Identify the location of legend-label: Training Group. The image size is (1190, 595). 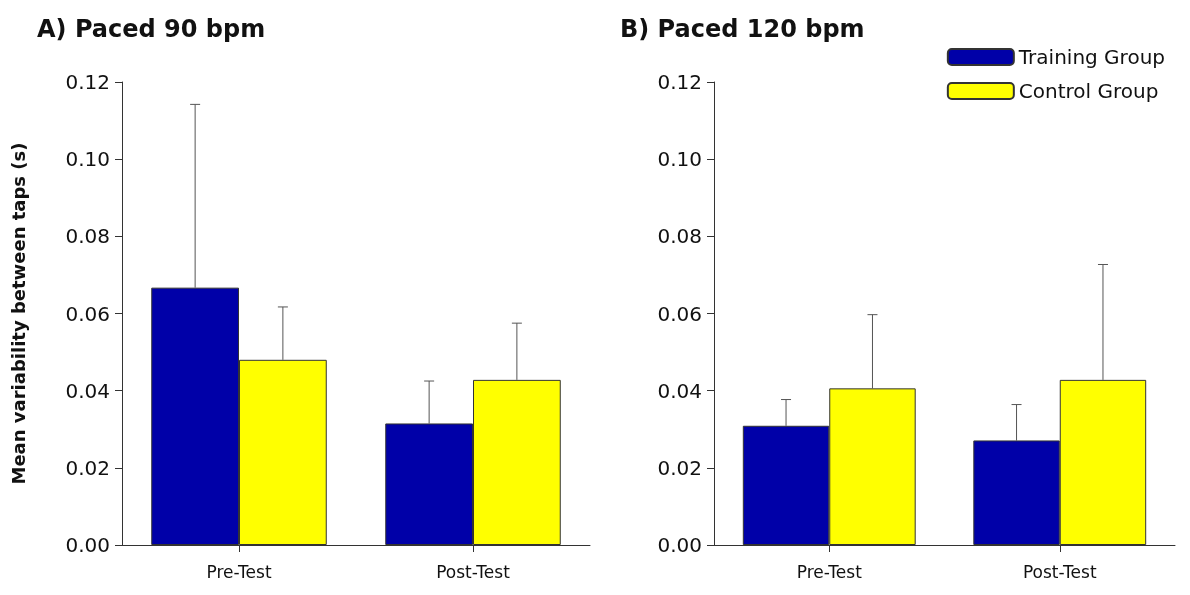
(1091, 57).